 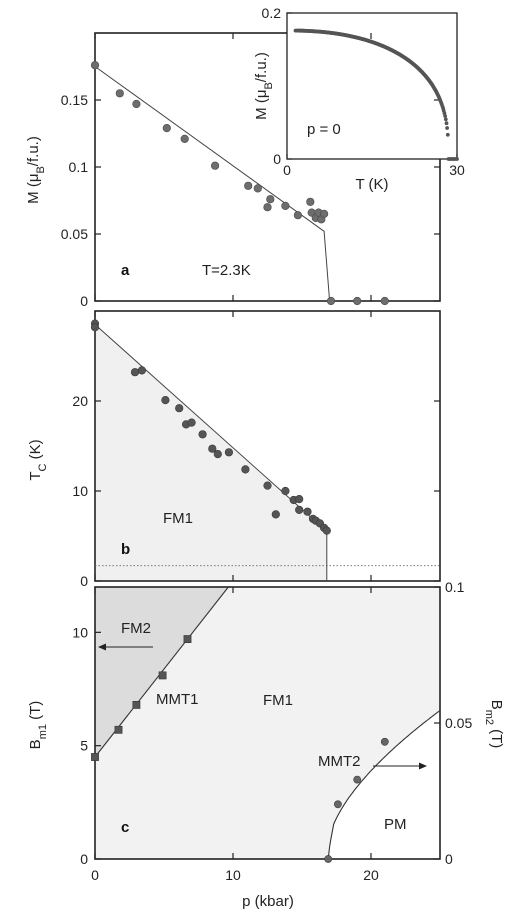 What do you see at coordinates (226, 270) in the screenshot?
I see `panel-a-annotation: T=2.3K` at bounding box center [226, 270].